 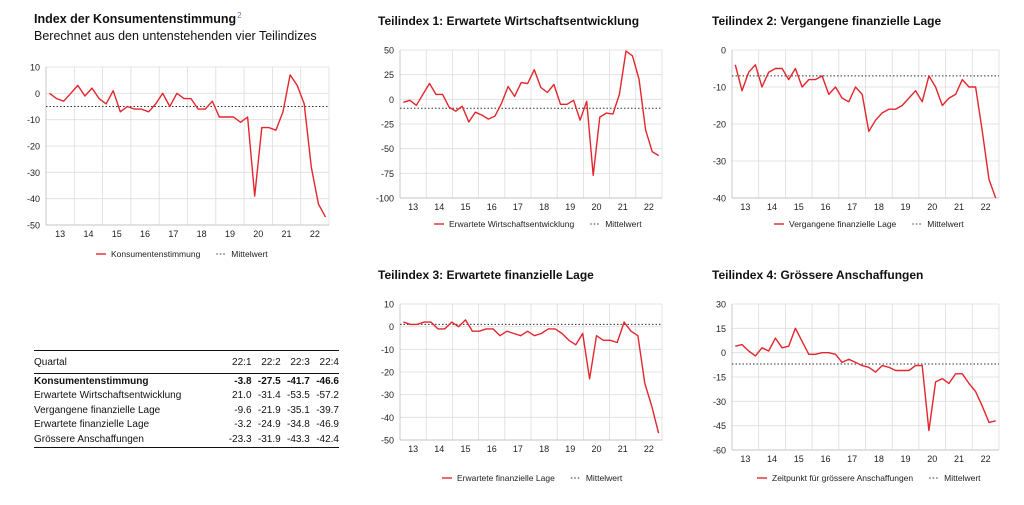 What do you see at coordinates (298, 396) in the screenshot?
I see `cell-value: -53.5` at bounding box center [298, 396].